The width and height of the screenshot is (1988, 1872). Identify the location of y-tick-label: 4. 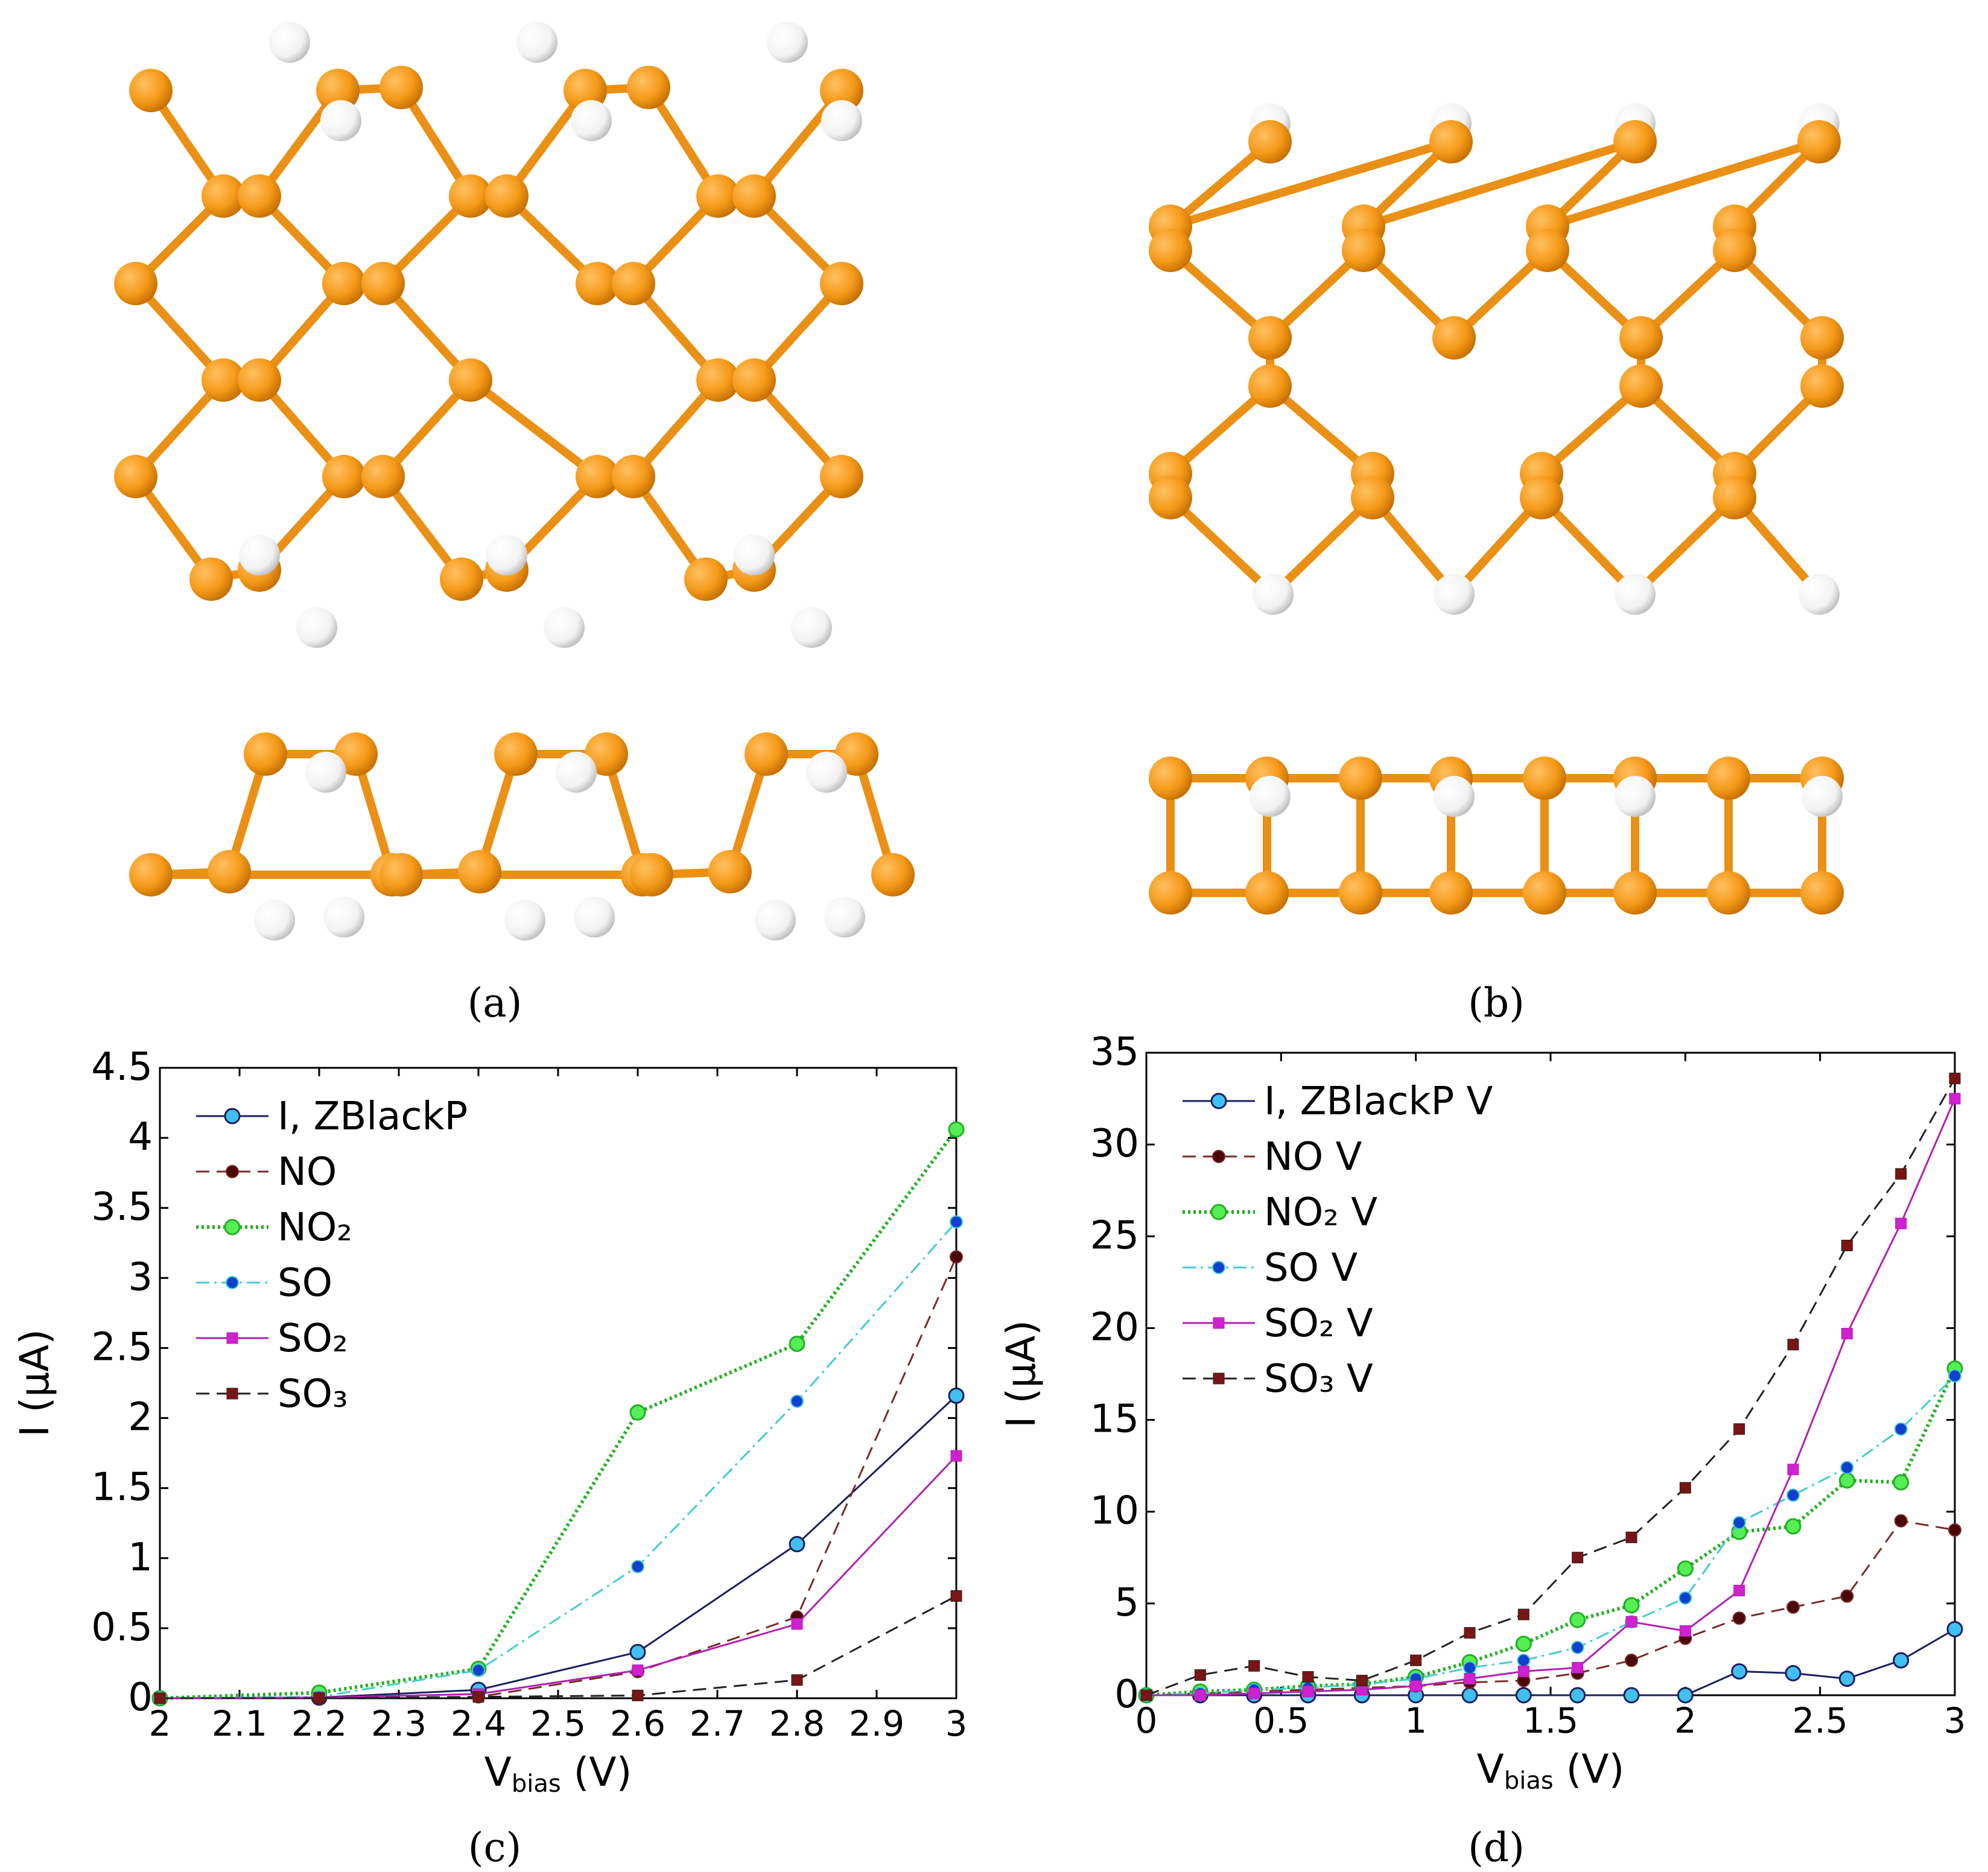
(140, 1137).